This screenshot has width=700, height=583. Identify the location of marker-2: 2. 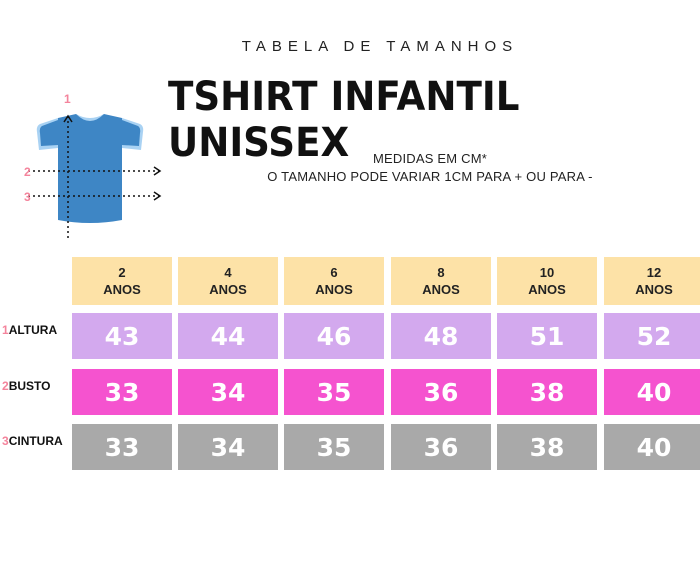
(27, 172).